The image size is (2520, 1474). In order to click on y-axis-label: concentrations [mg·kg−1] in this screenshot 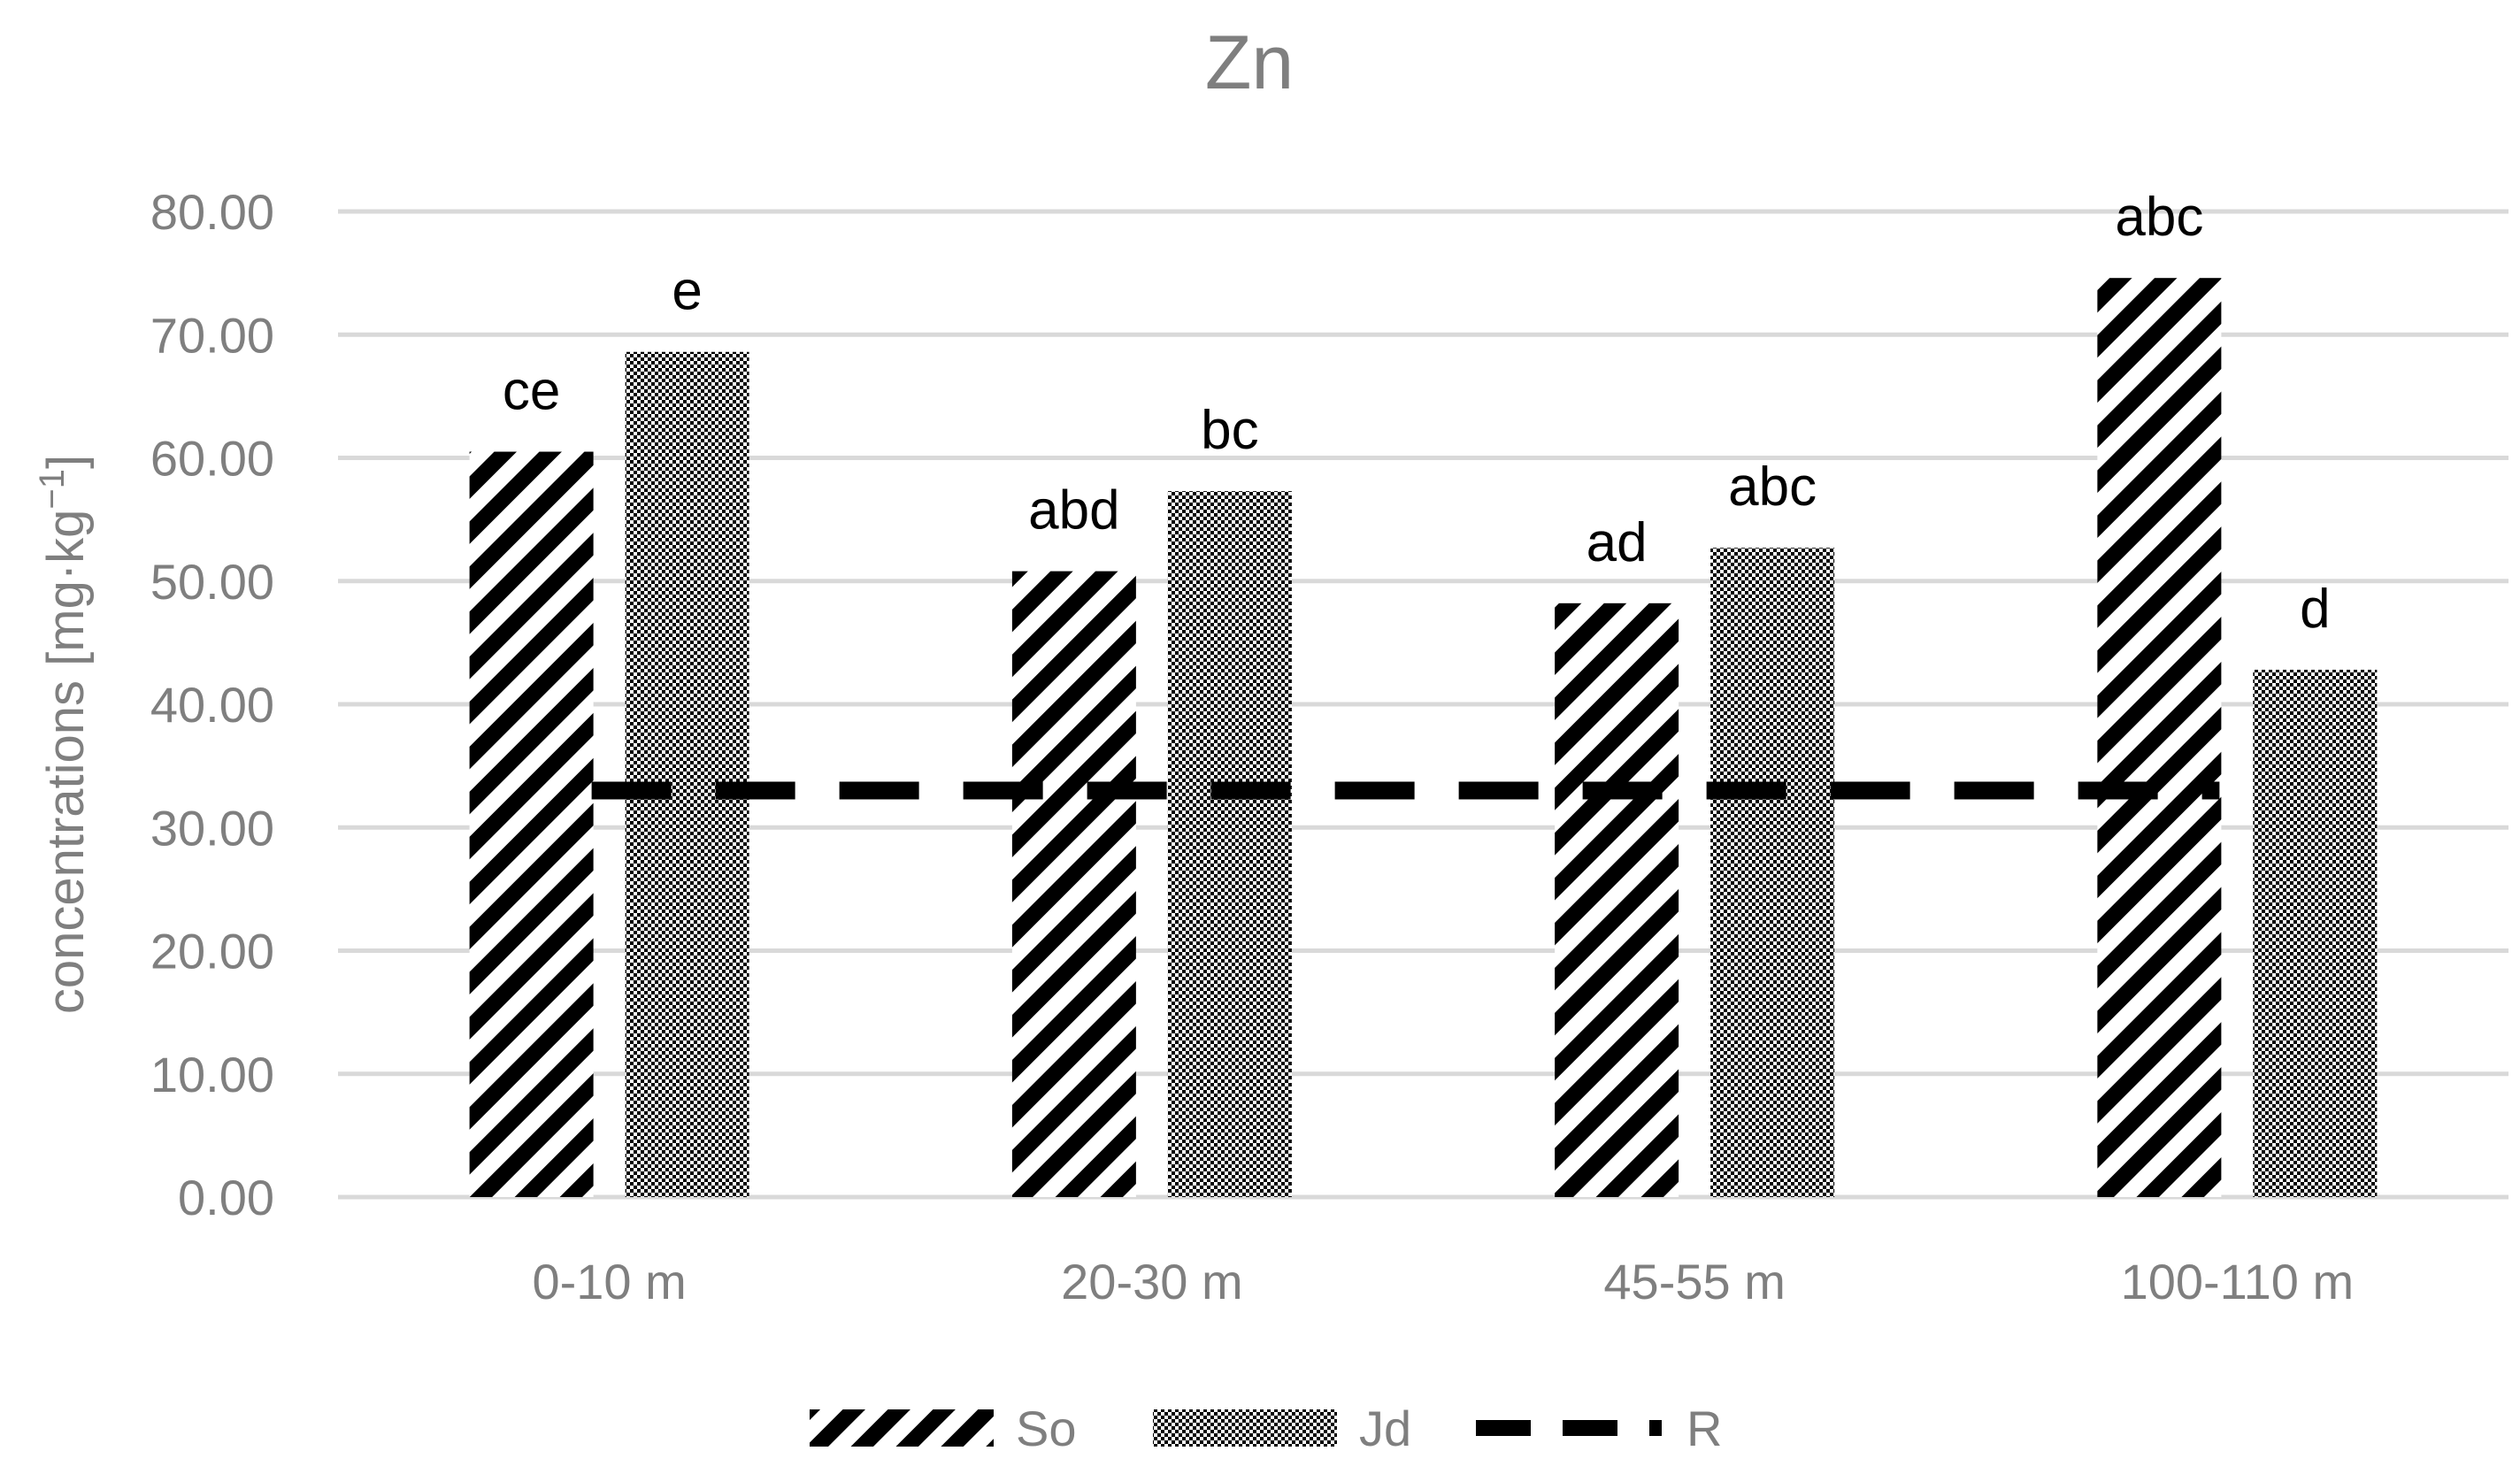, I will do `click(64, 735)`.